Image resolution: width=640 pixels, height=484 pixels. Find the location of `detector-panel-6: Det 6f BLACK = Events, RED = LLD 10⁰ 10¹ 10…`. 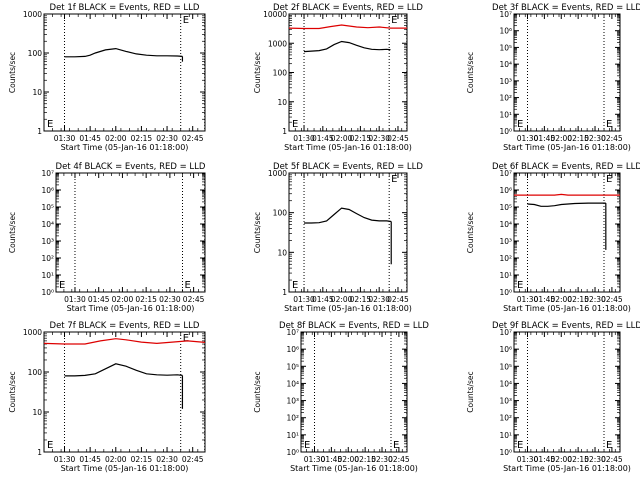

detector-panel-6: Det 6f BLACK = Events, RED = LLD 10⁰ 10¹ 10… is located at coordinates (553, 237).